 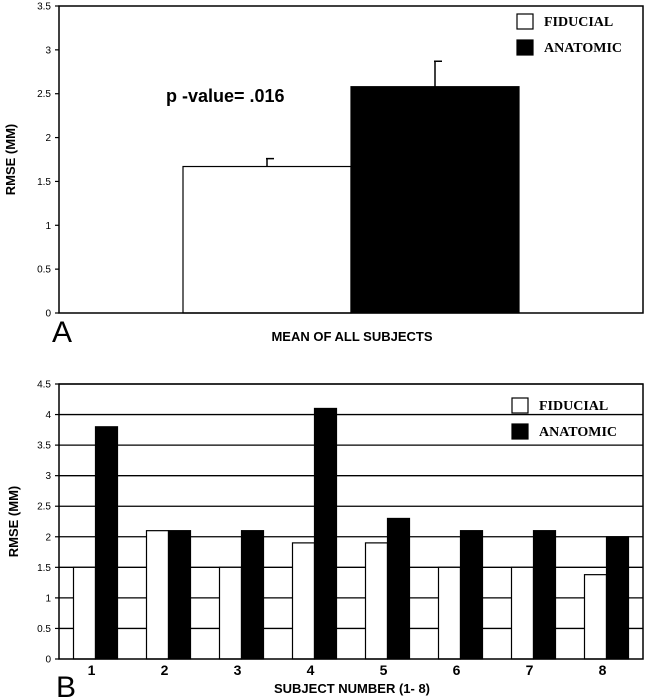 What do you see at coordinates (238, 670) in the screenshot?
I see `x-category-label: 3` at bounding box center [238, 670].